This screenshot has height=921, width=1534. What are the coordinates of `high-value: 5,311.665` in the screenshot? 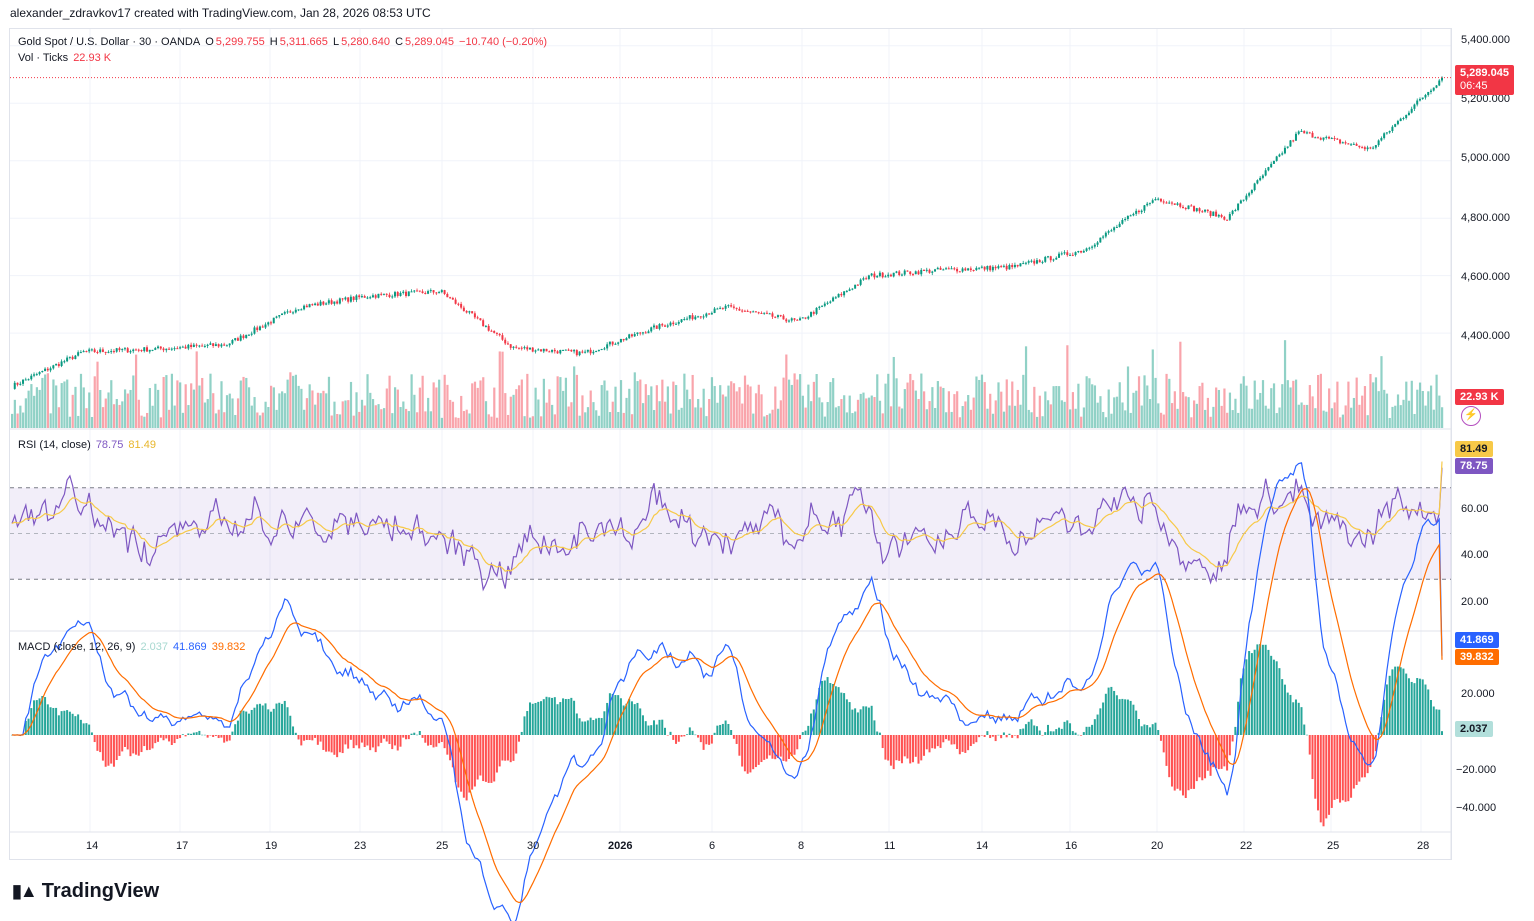 It's located at (303, 42).